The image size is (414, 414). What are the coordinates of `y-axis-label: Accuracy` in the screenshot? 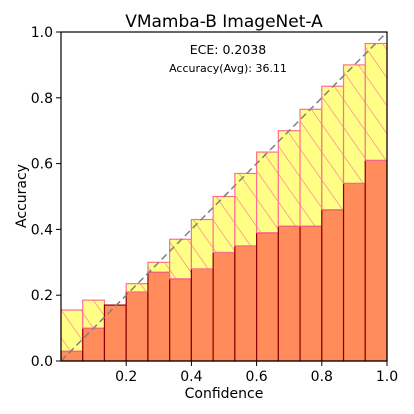 It's located at (22, 196).